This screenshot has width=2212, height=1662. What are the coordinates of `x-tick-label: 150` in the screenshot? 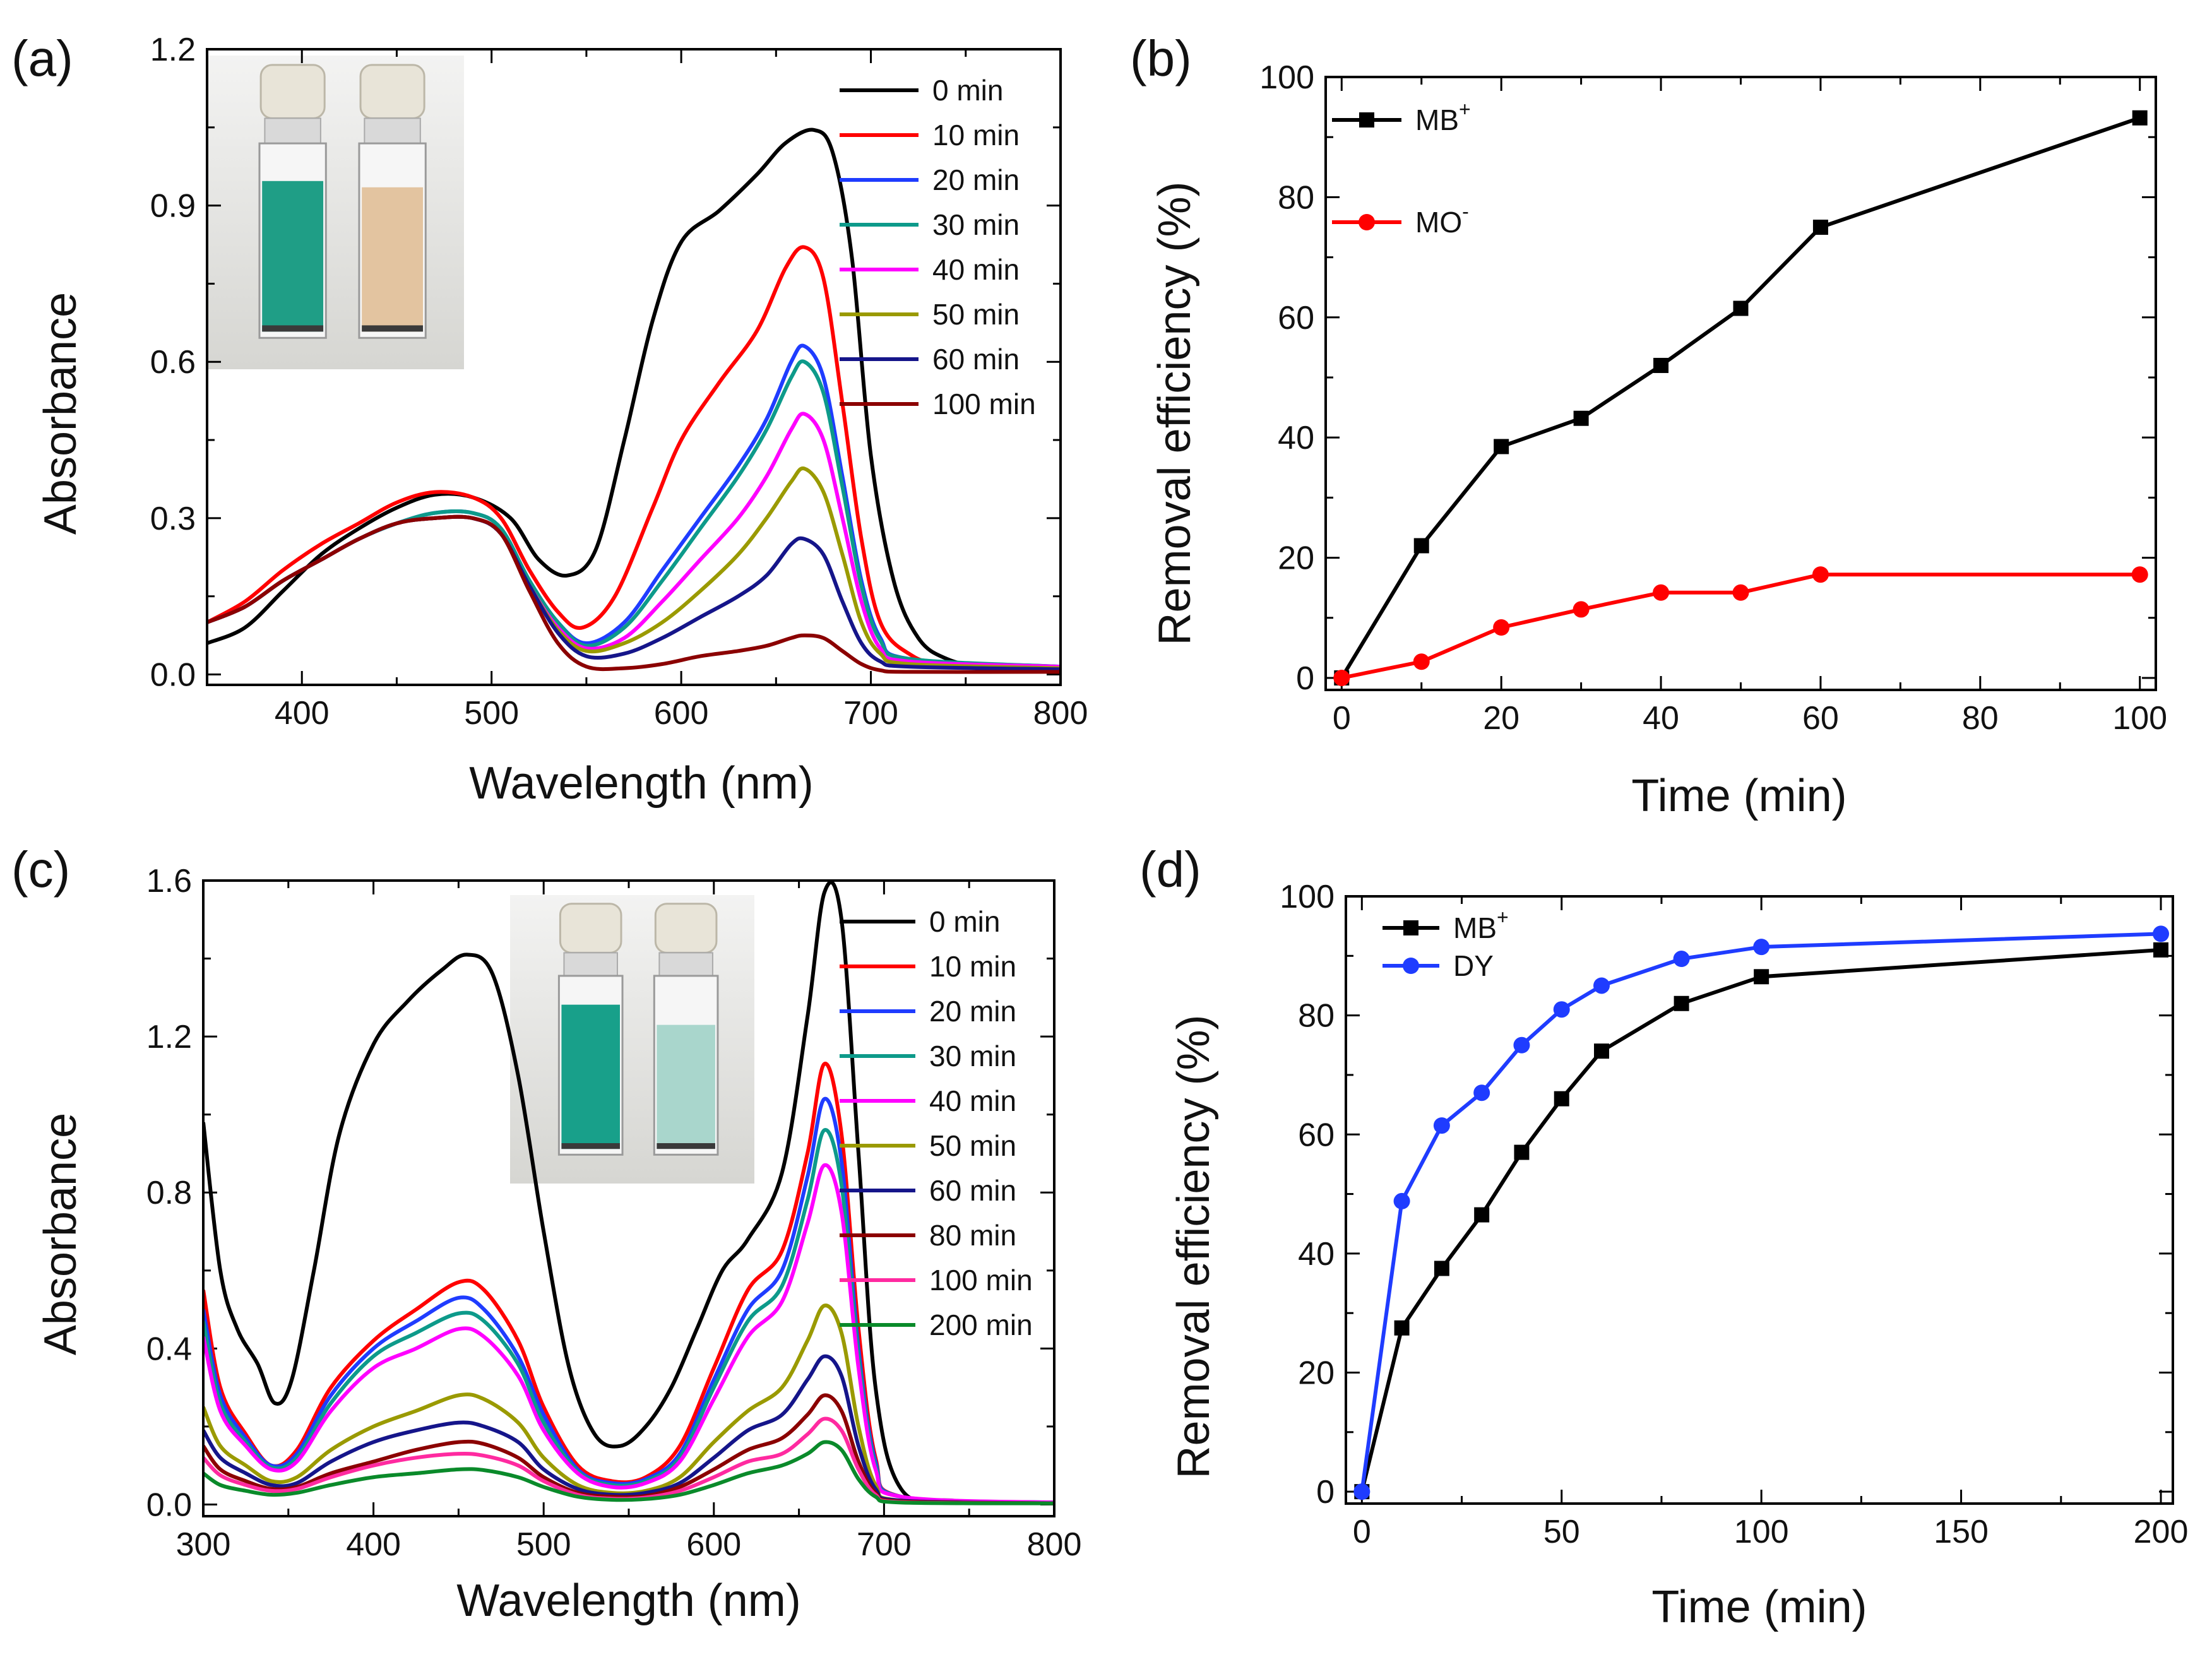 It's located at (1961, 1532).